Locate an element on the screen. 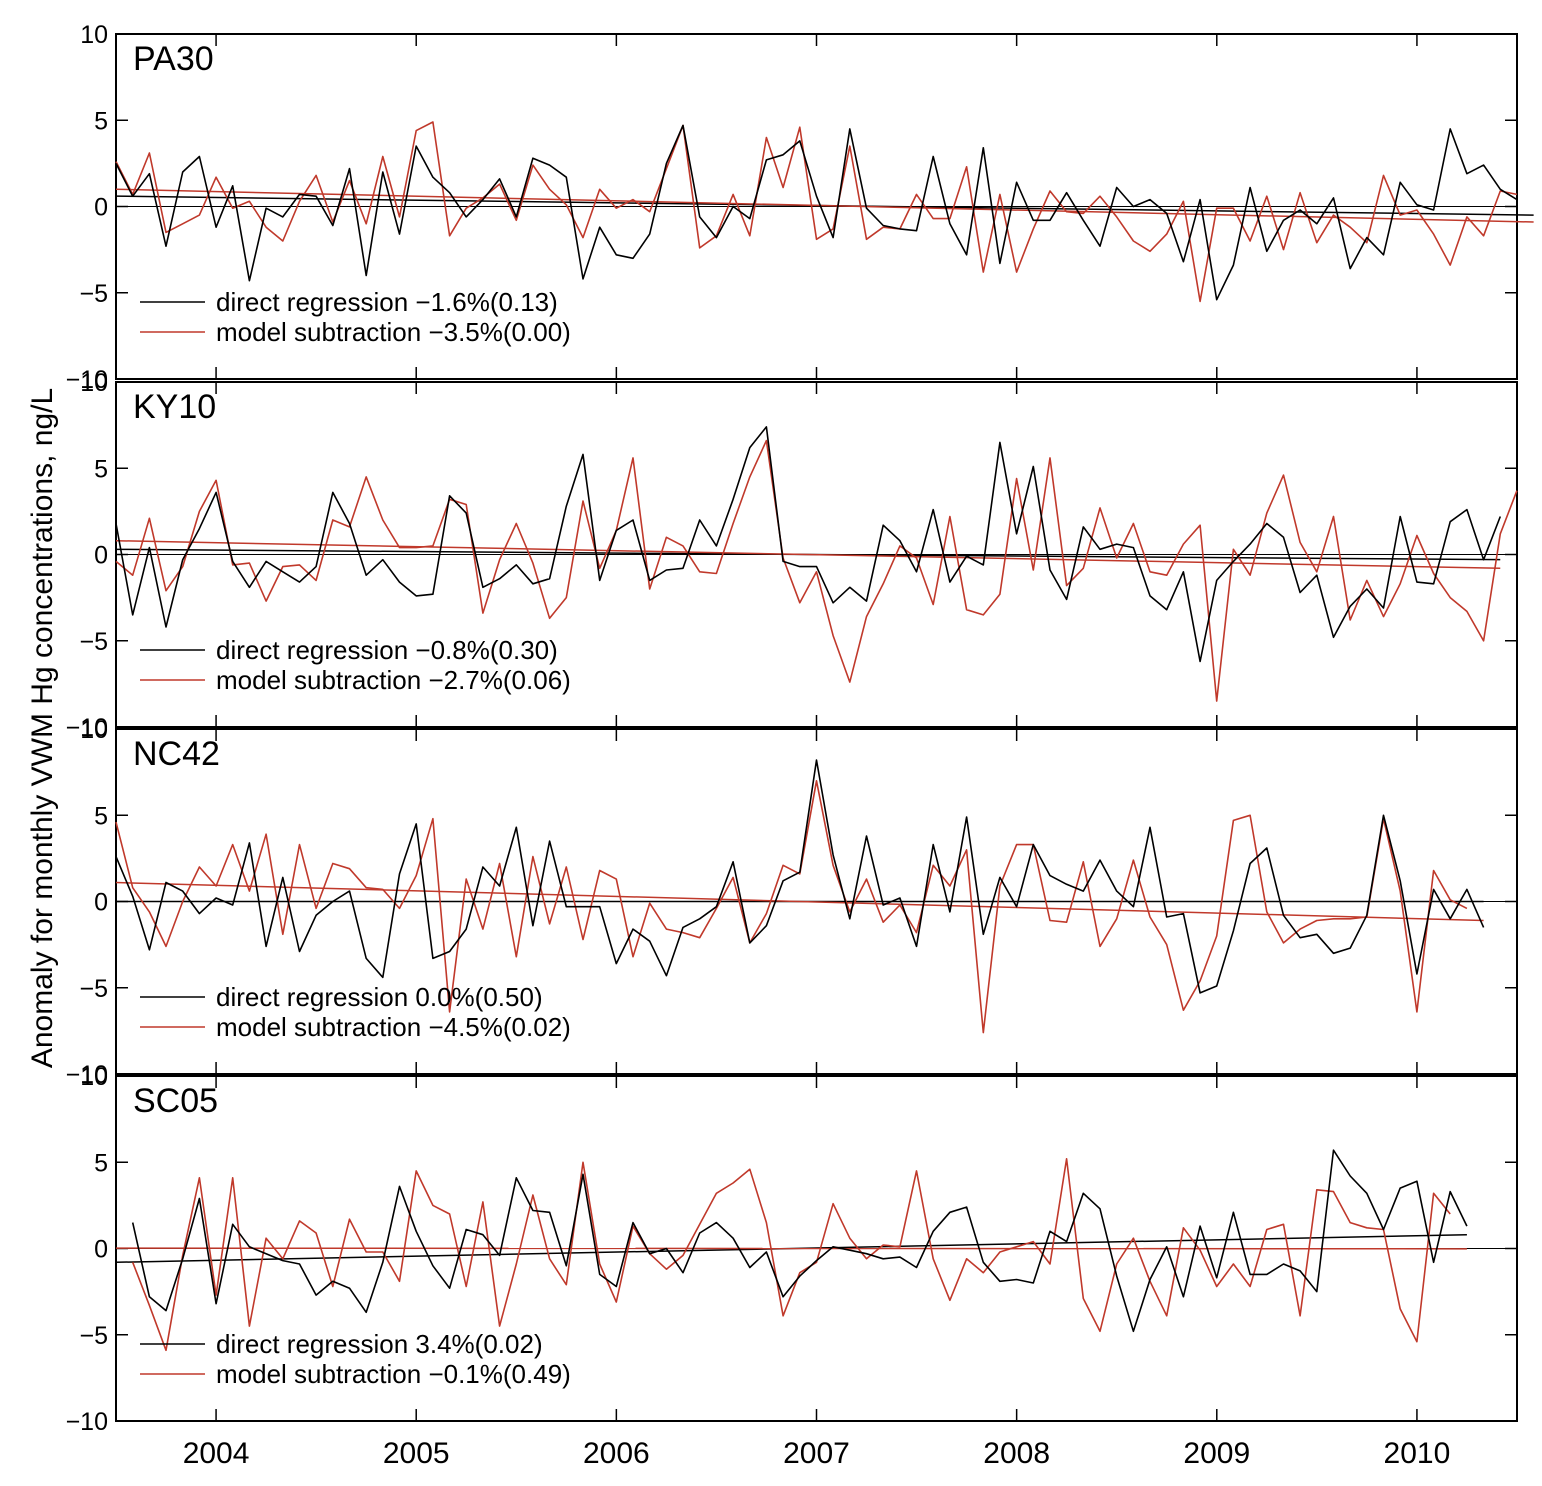  panel-title: SC05 is located at coordinates (175, 1101).